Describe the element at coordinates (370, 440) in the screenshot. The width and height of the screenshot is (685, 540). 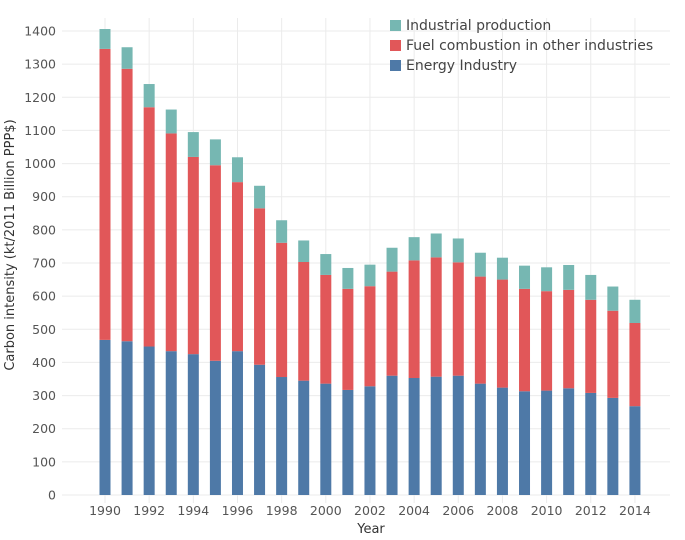
I see `bar-energy-industry-2002` at that location.